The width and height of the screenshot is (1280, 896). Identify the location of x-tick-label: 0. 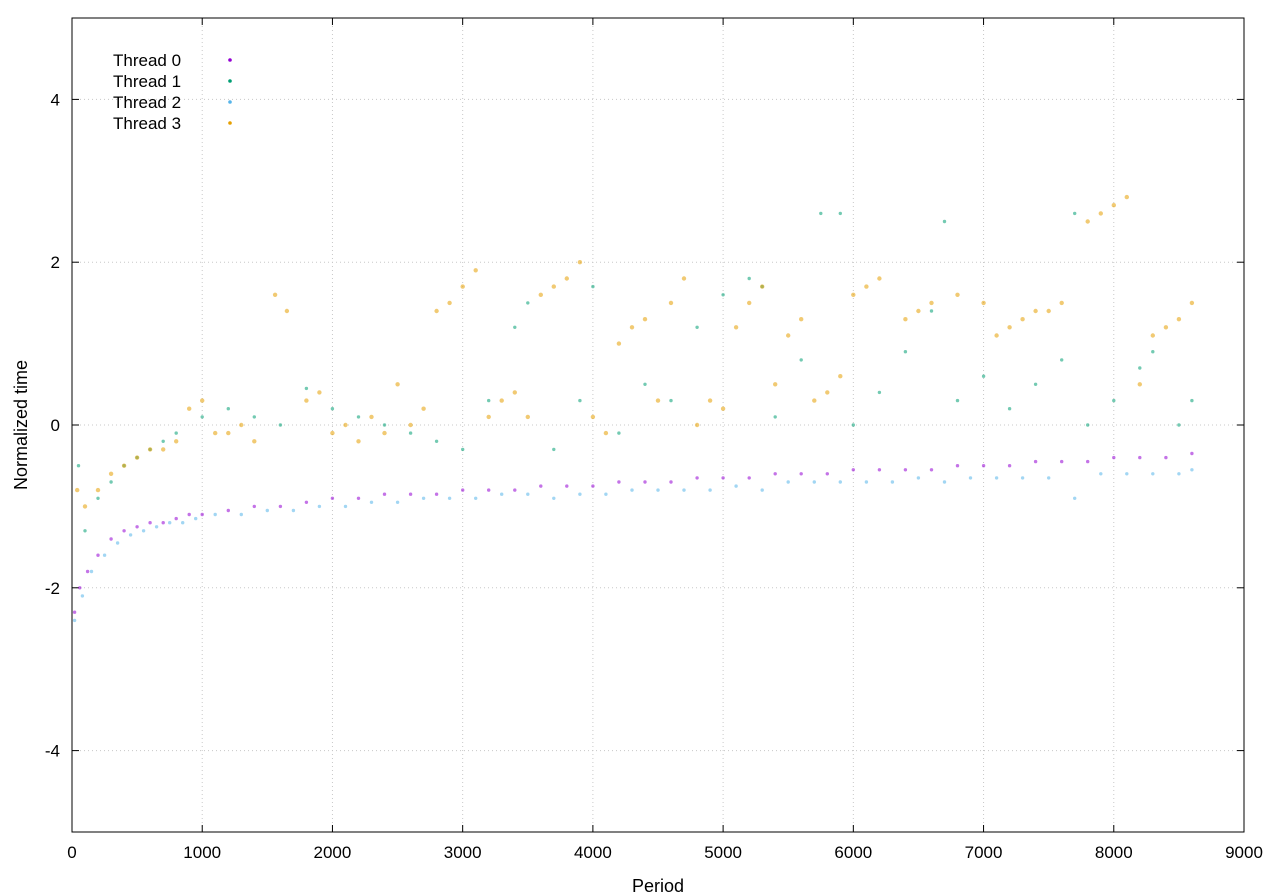
(71, 852).